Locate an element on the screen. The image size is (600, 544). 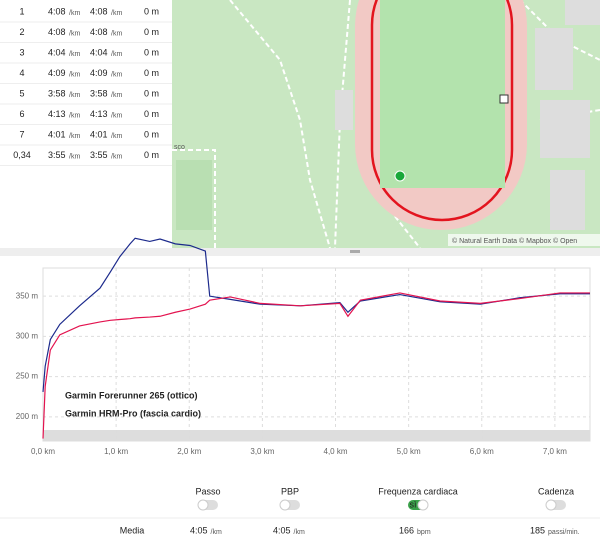
x-tick-label: 1,0 km is located at coordinates (116, 451).